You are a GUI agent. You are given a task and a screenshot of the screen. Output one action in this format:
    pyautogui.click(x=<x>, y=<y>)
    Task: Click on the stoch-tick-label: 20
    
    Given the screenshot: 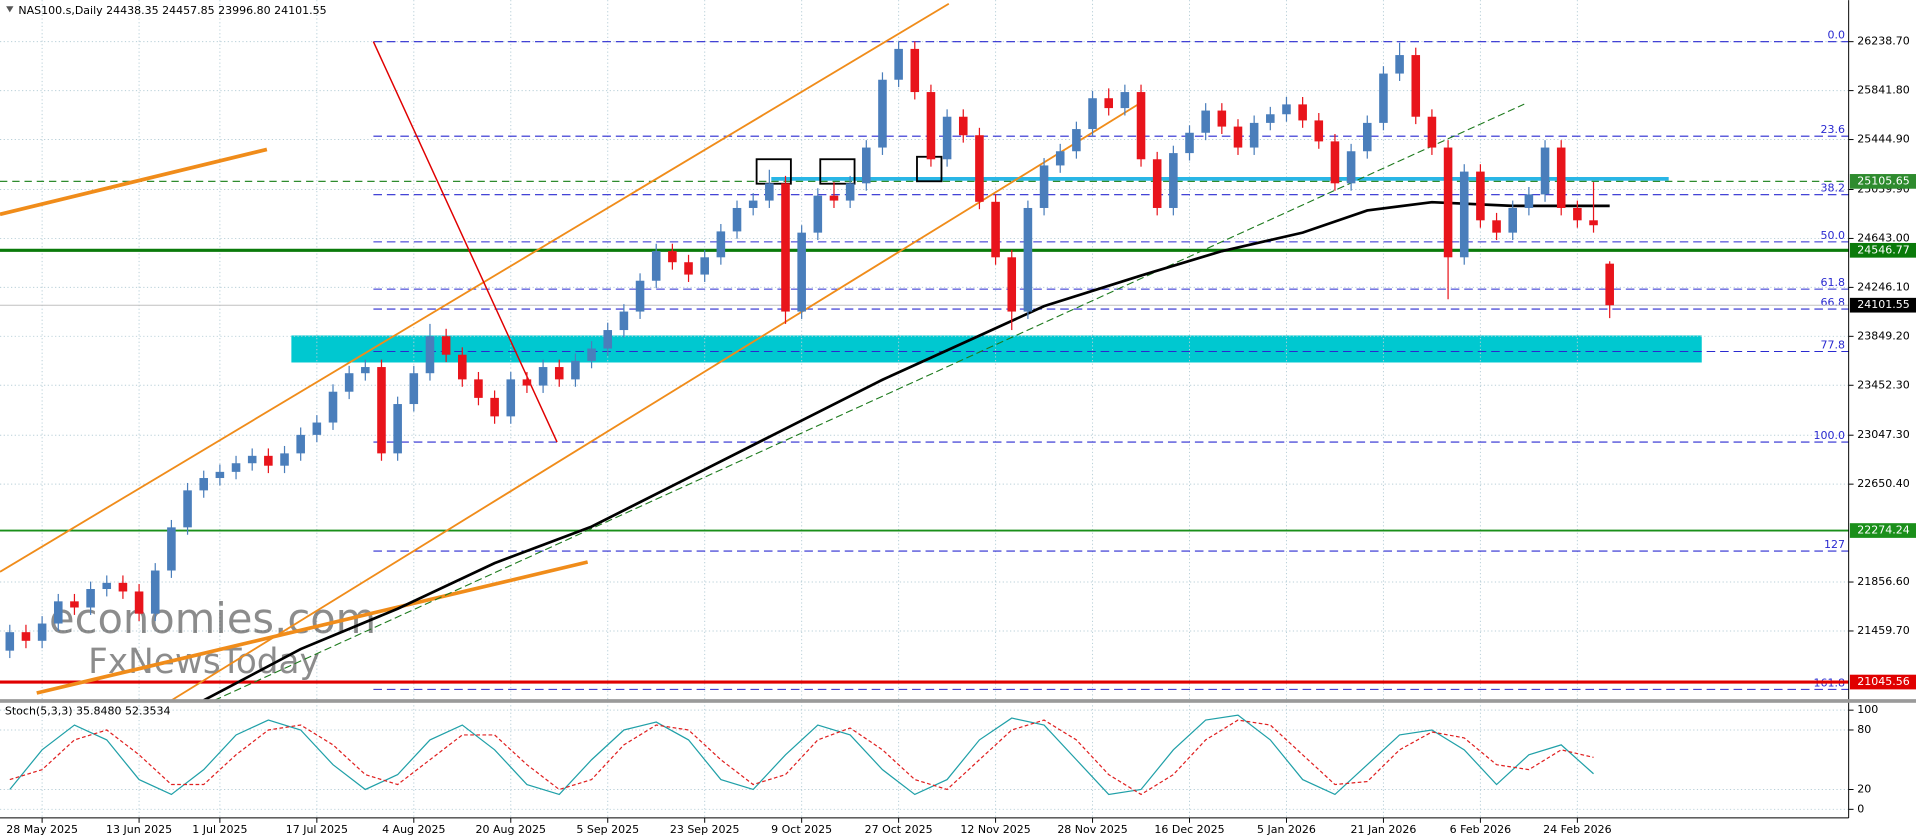 What is the action you would take?
    pyautogui.click(x=1864, y=788)
    